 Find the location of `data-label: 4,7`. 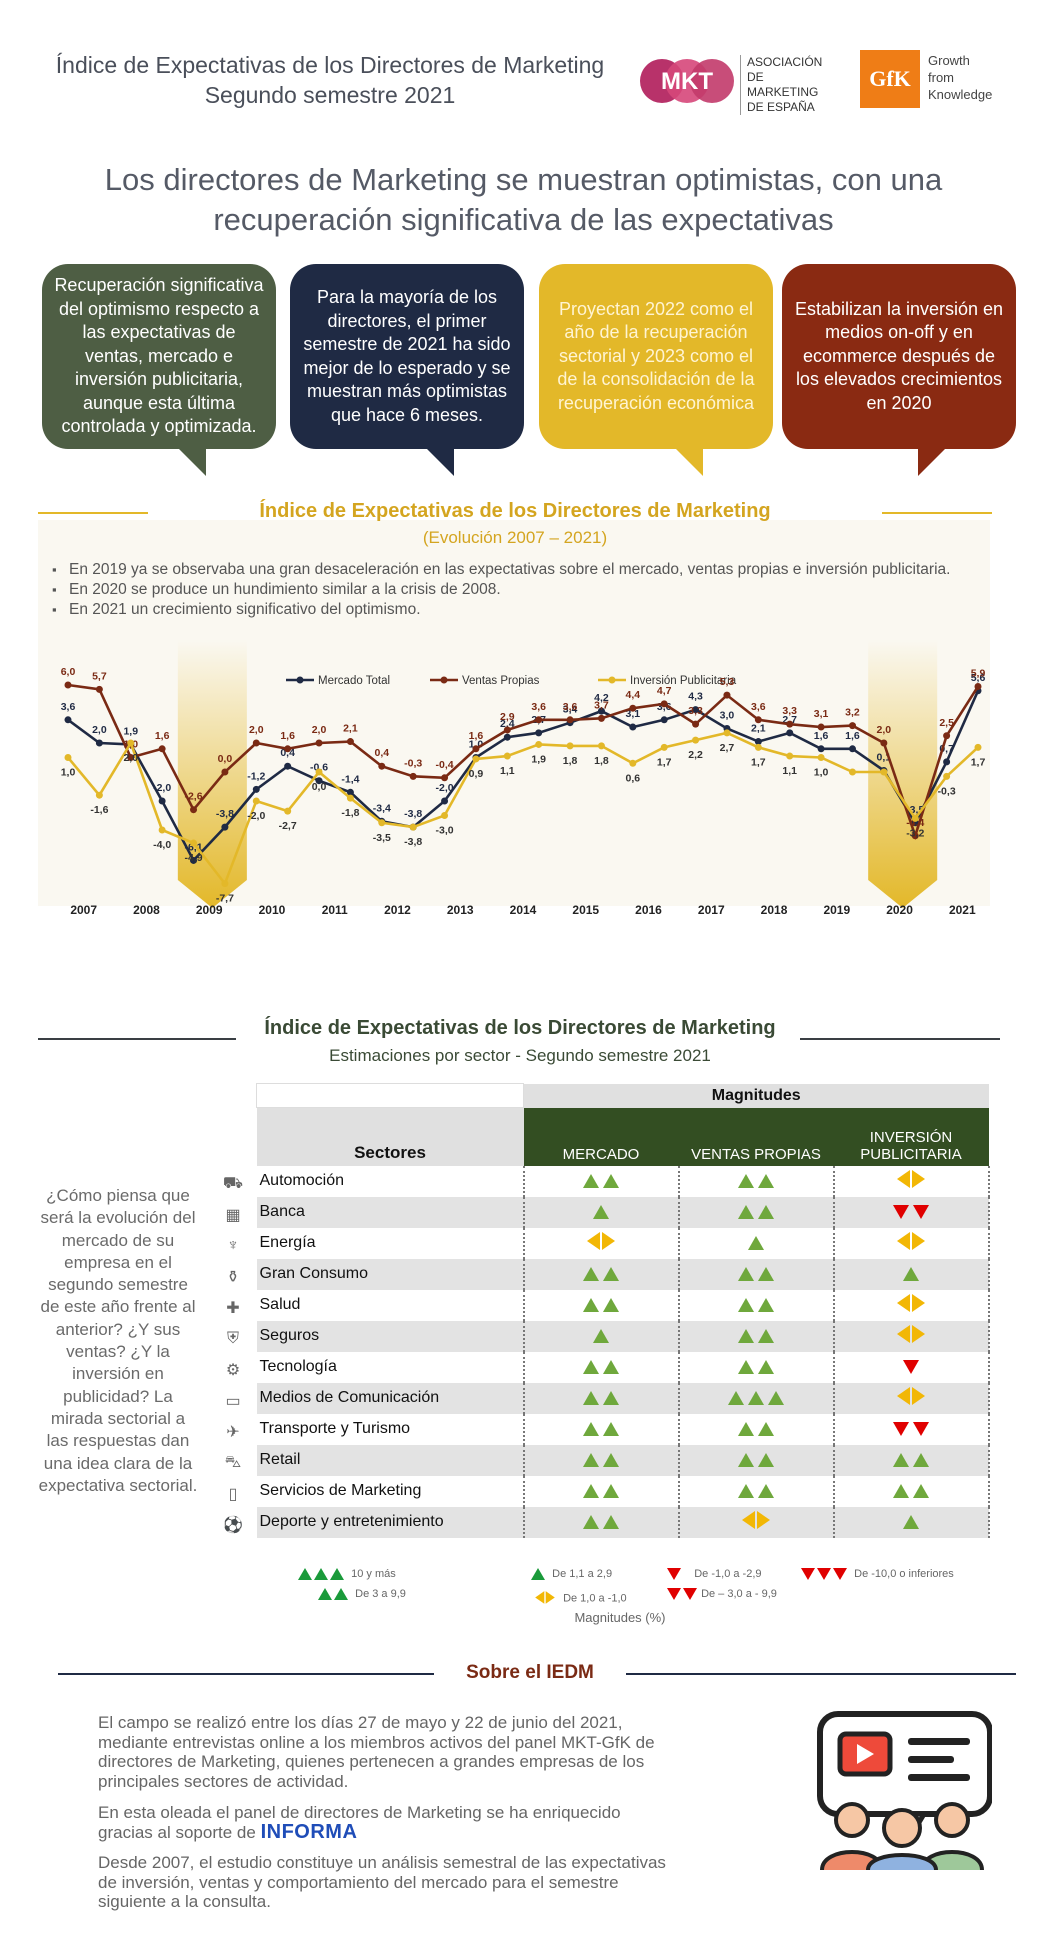

data-label: 4,7 is located at coordinates (664, 691).